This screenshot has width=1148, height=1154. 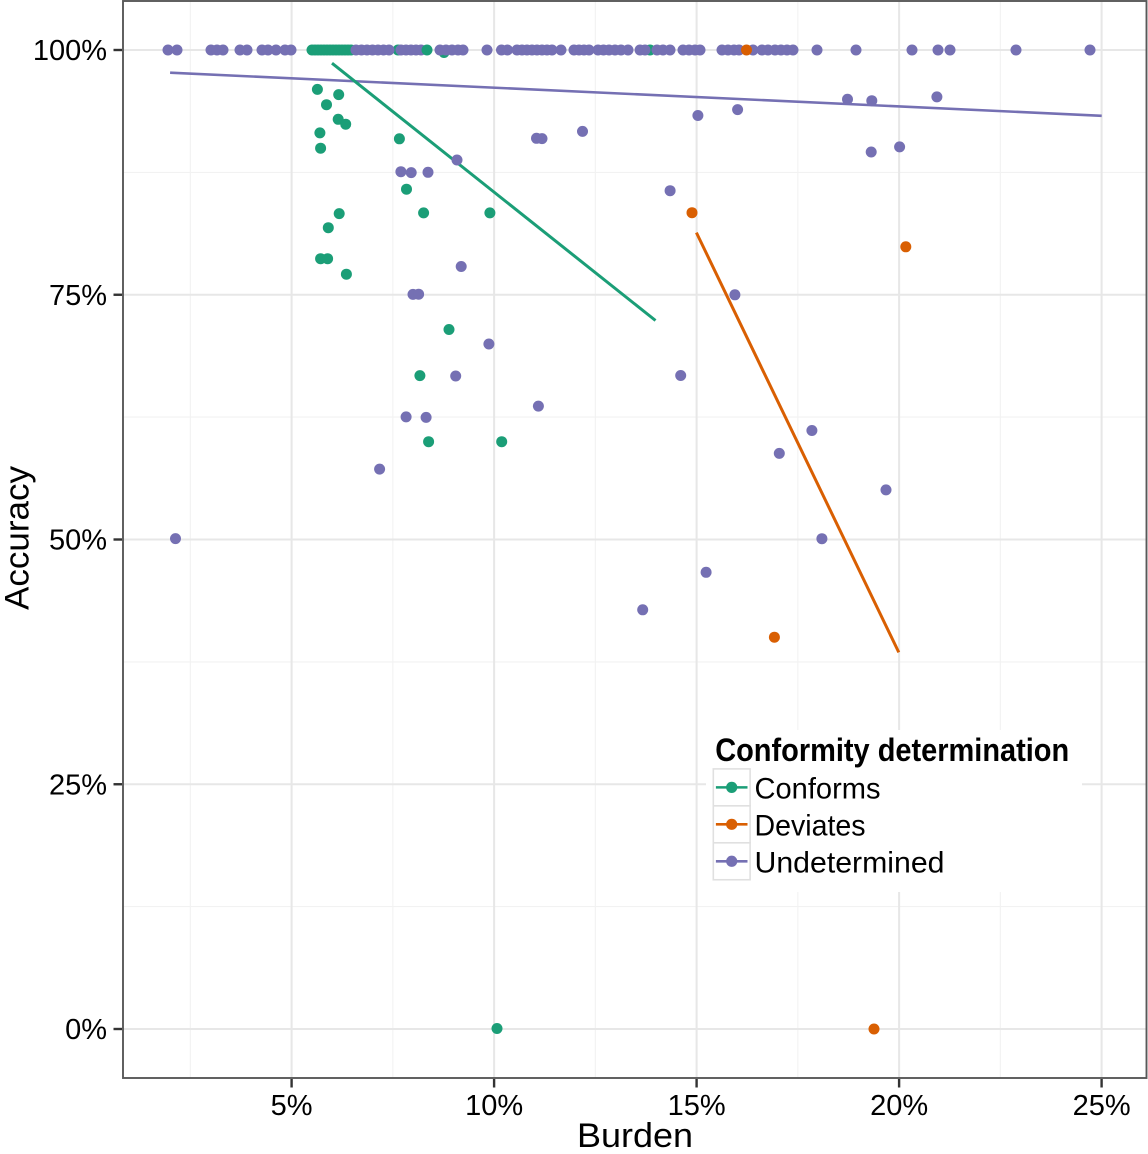 I want to click on svg-text: 75%, so click(x=78, y=296).